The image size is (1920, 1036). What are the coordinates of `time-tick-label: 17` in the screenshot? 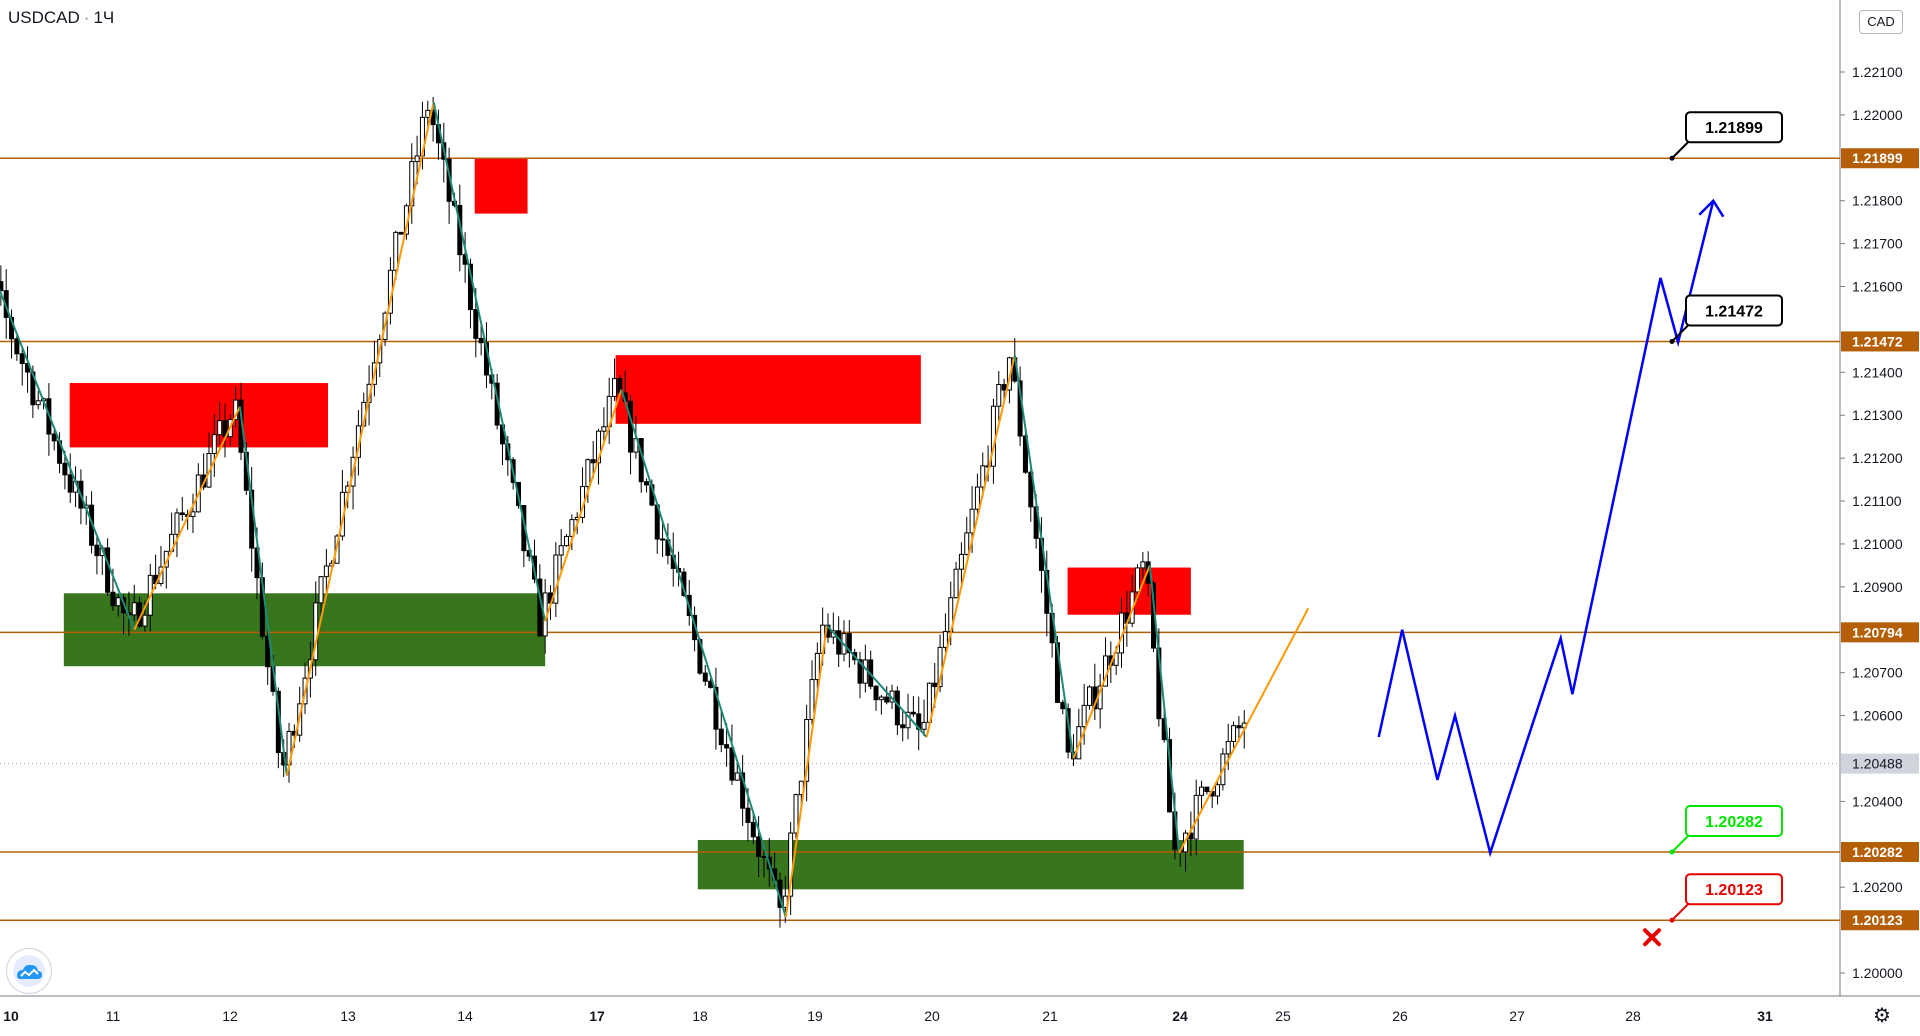 It's located at (597, 1016).